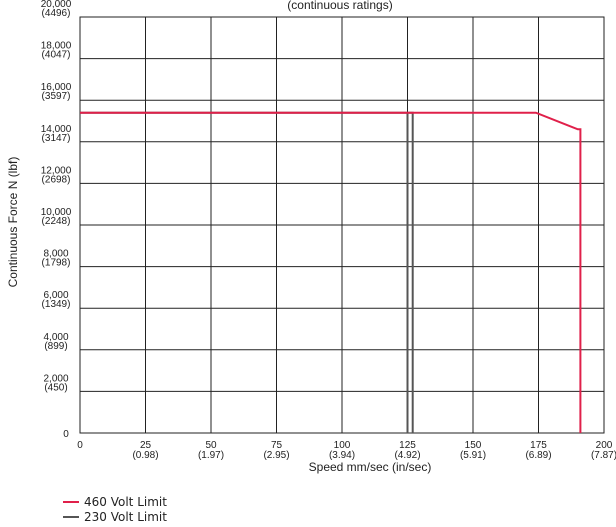 The width and height of the screenshot is (616, 527). Describe the element at coordinates (538, 455) in the screenshot. I see `x-tick-sublabel: (6.89)` at that location.